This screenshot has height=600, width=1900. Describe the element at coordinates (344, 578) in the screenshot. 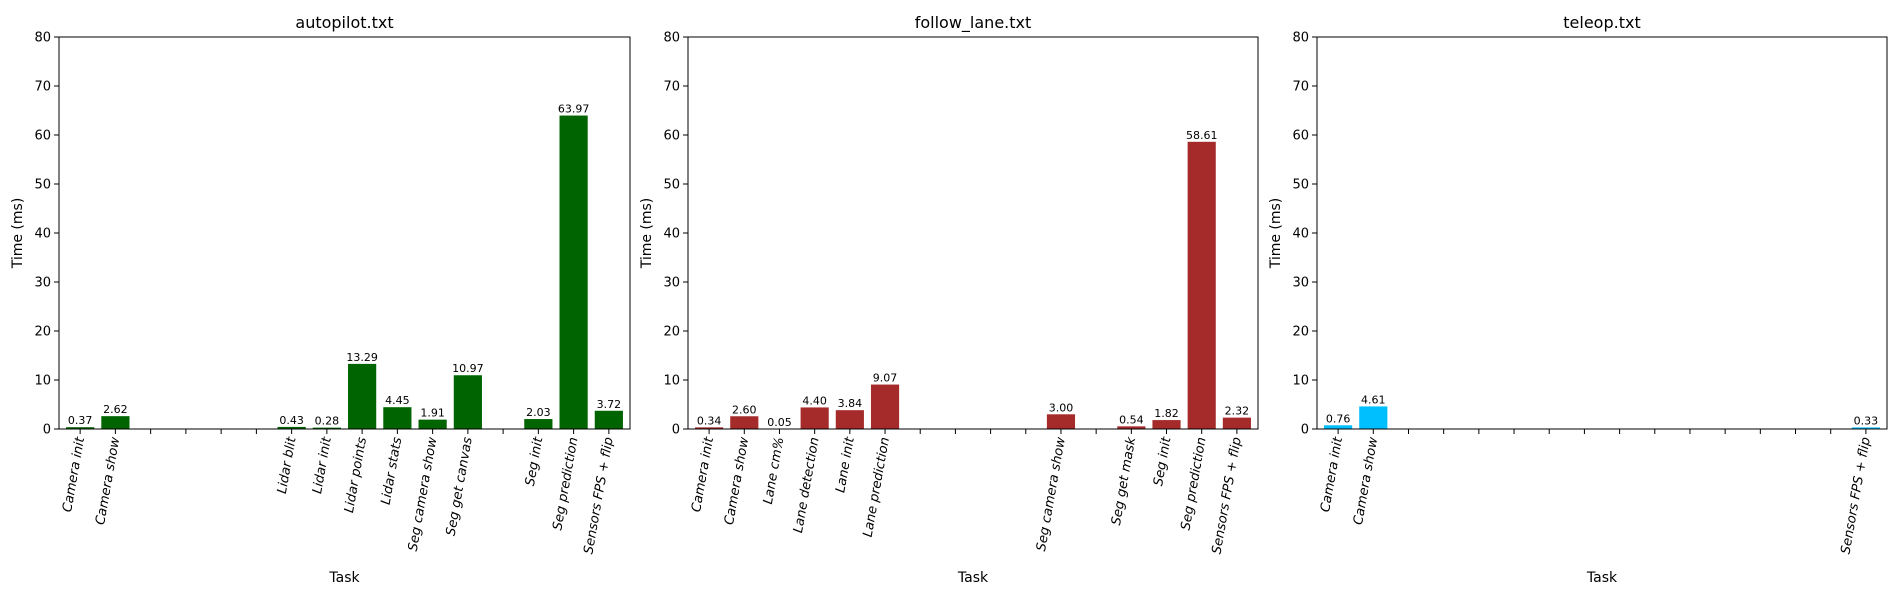

I see `x-axis-label: Task` at that location.